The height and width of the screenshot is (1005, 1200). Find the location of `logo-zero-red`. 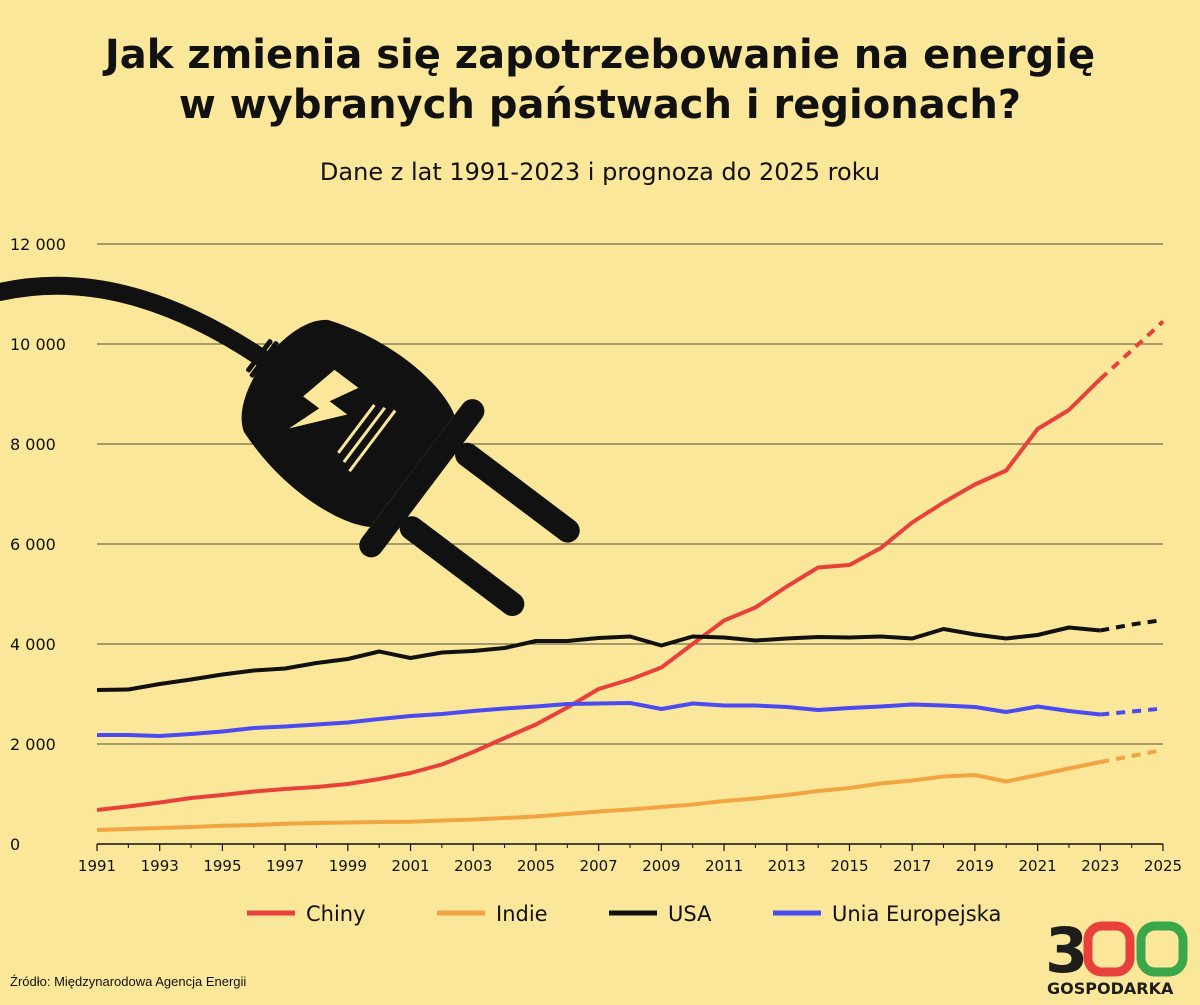

logo-zero-red is located at coordinates (1109, 949).